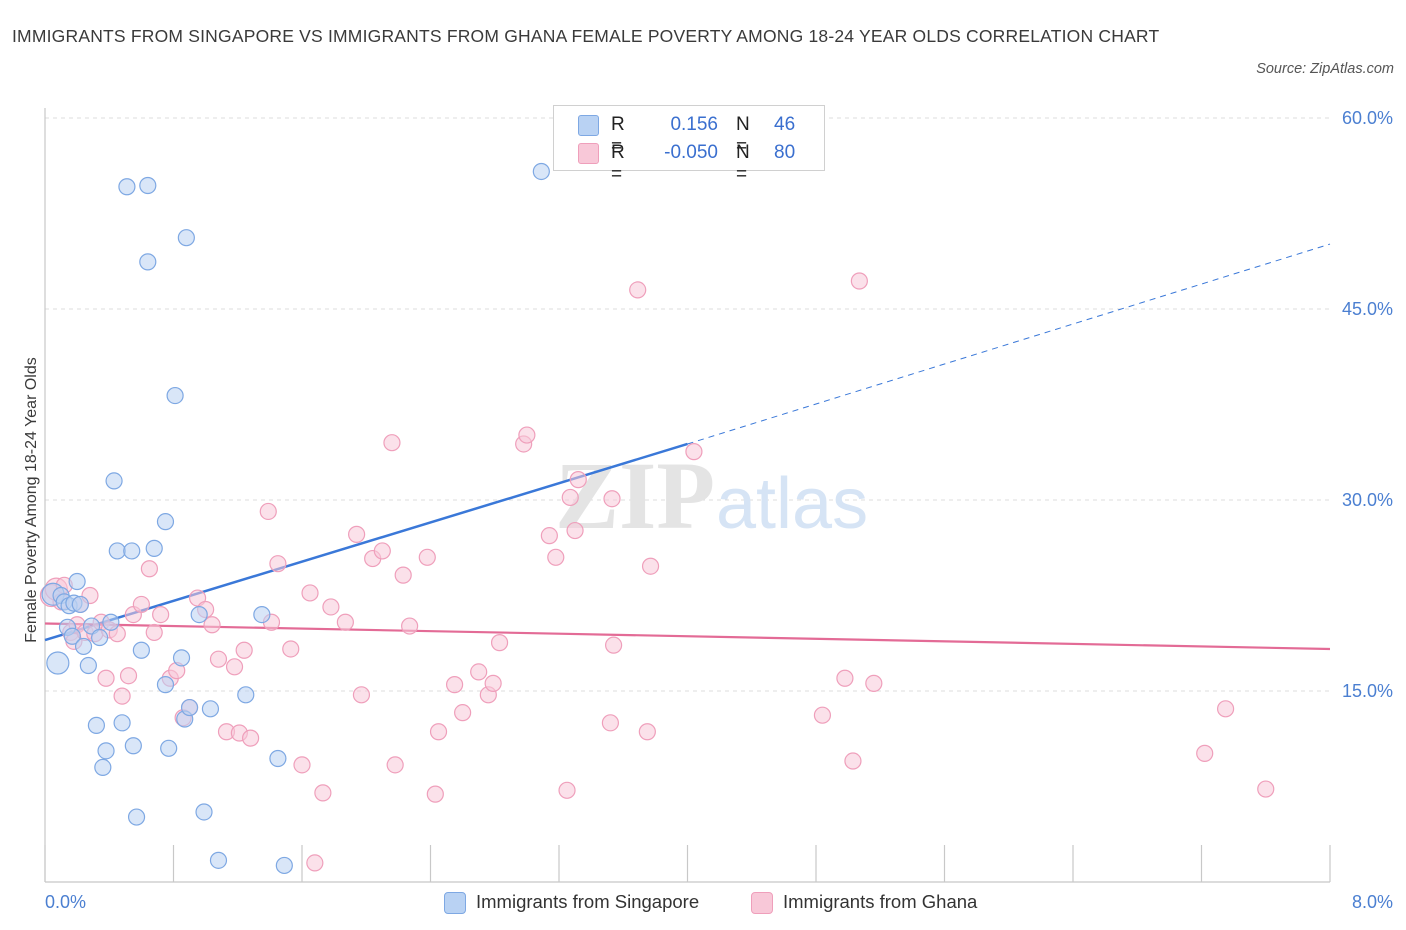 This screenshot has width=1406, height=930. What do you see at coordinates (1367, 118) in the screenshot?
I see `y-tick-label: 60.0%` at bounding box center [1367, 118].